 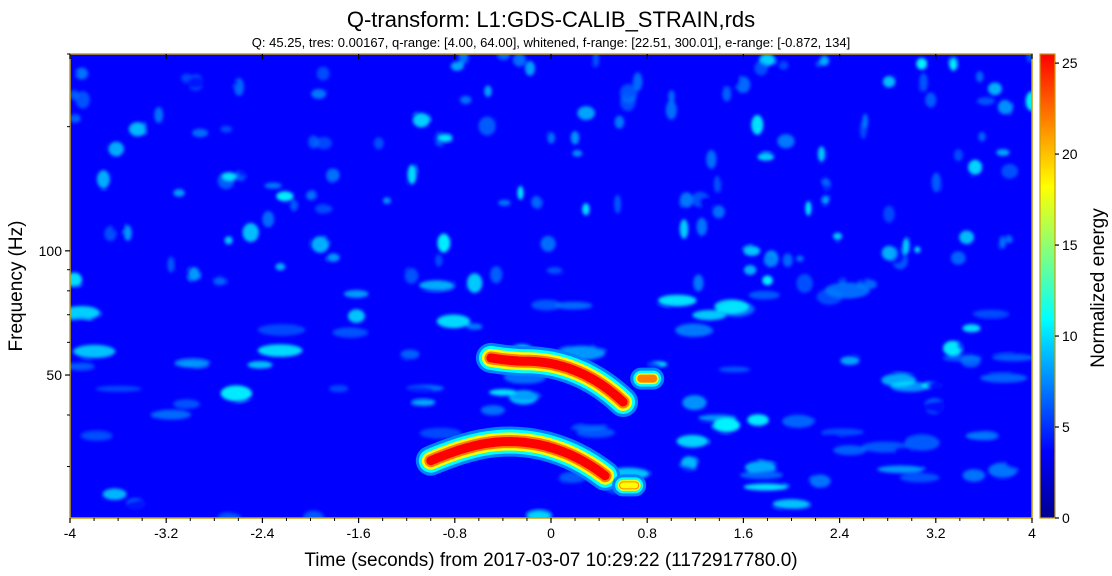 What do you see at coordinates (262, 533) in the screenshot?
I see `x-tick-label: -2.4` at bounding box center [262, 533].